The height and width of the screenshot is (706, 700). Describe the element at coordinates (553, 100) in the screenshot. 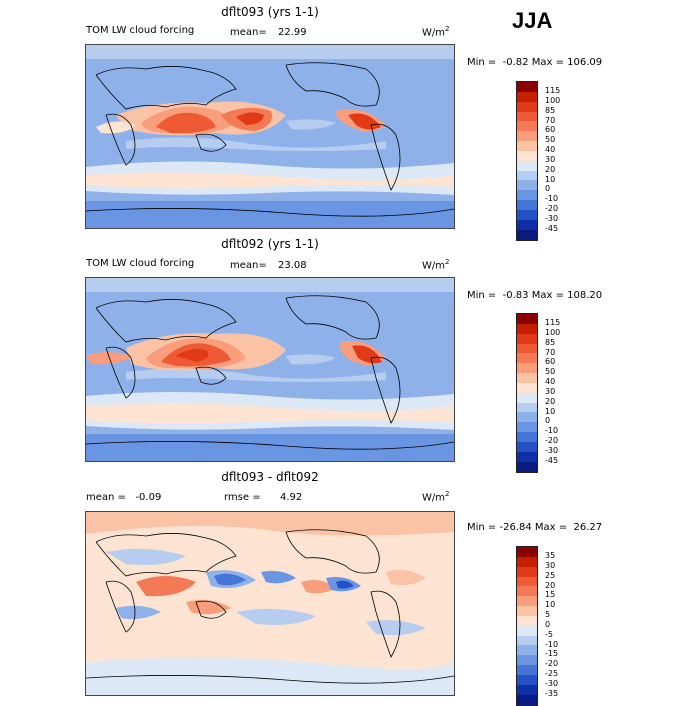

I see `cb1-tick: 100` at that location.